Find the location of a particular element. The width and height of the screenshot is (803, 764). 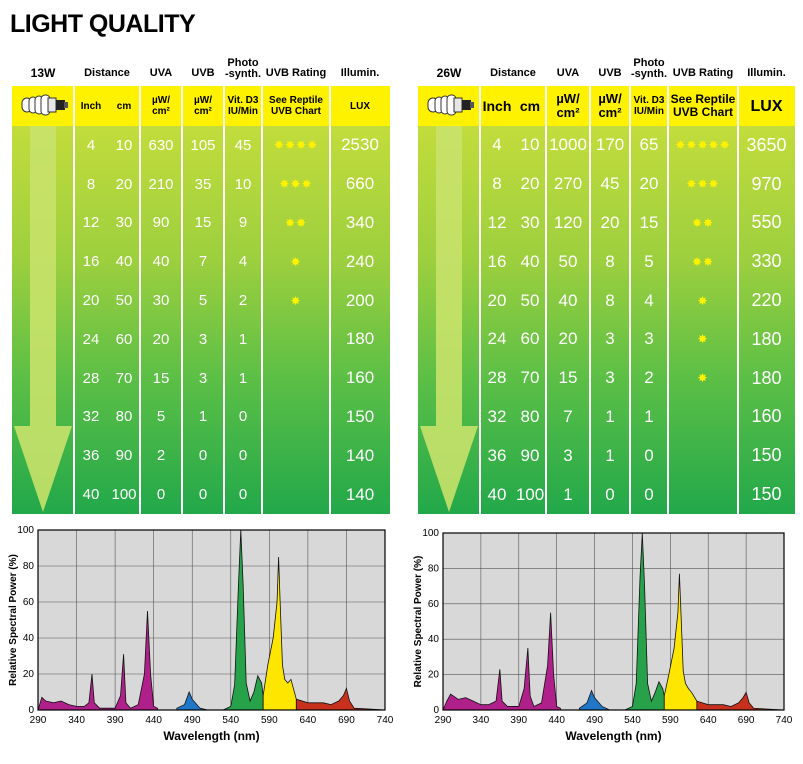

cell-uva: 2 is located at coordinates (161, 456).